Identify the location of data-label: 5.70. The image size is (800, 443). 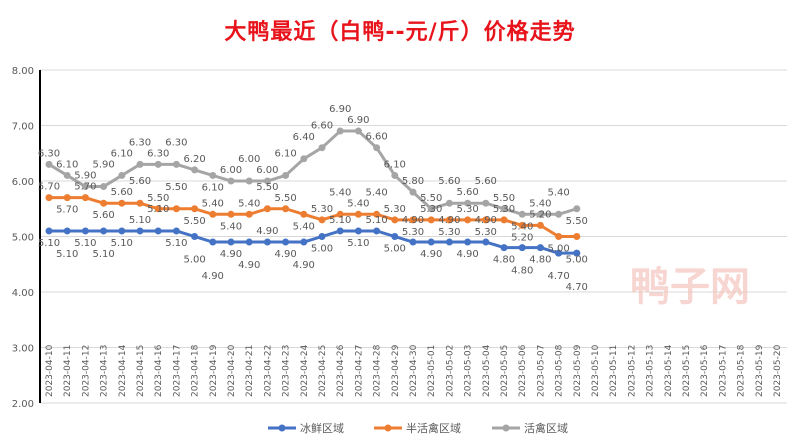
(67, 210).